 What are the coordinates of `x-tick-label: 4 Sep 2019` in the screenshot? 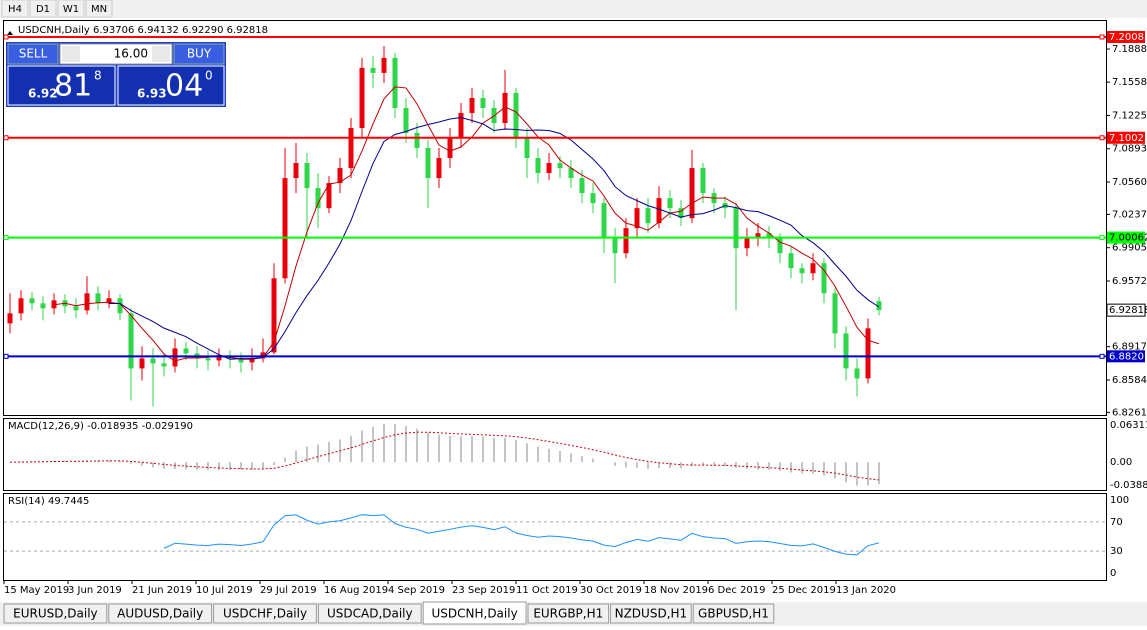 It's located at (416, 590).